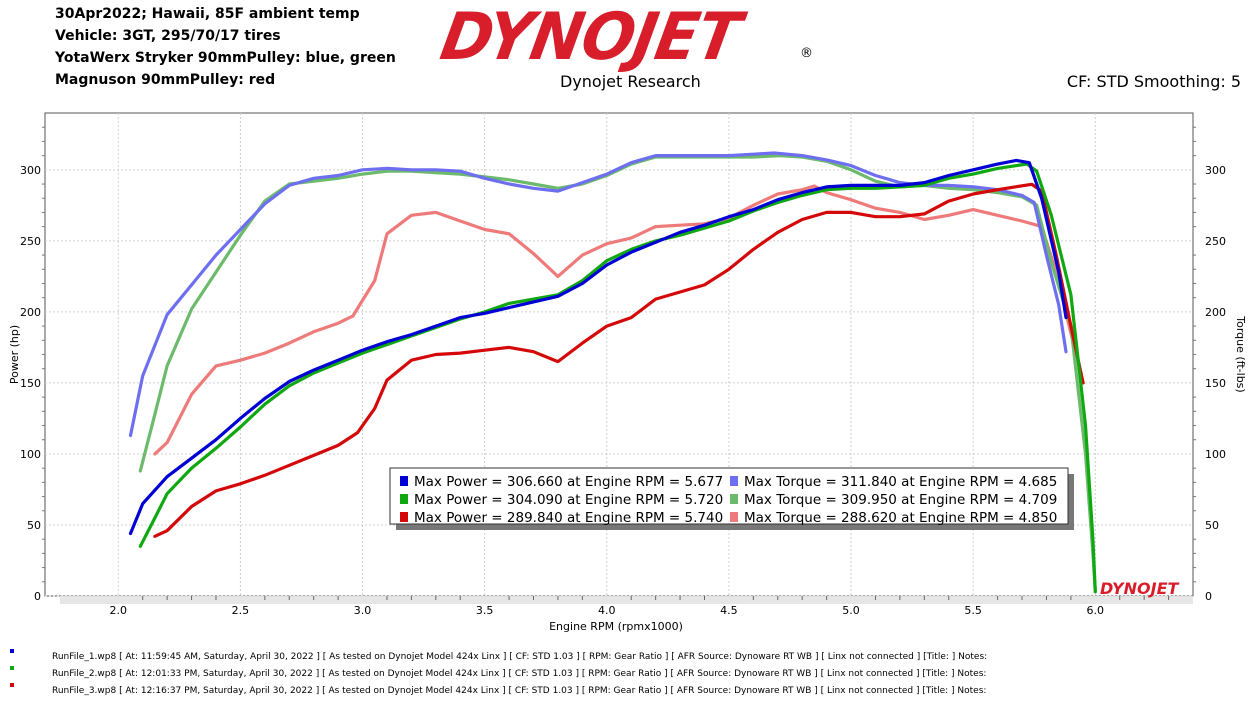  I want to click on x-axis-band, so click(626, 600).